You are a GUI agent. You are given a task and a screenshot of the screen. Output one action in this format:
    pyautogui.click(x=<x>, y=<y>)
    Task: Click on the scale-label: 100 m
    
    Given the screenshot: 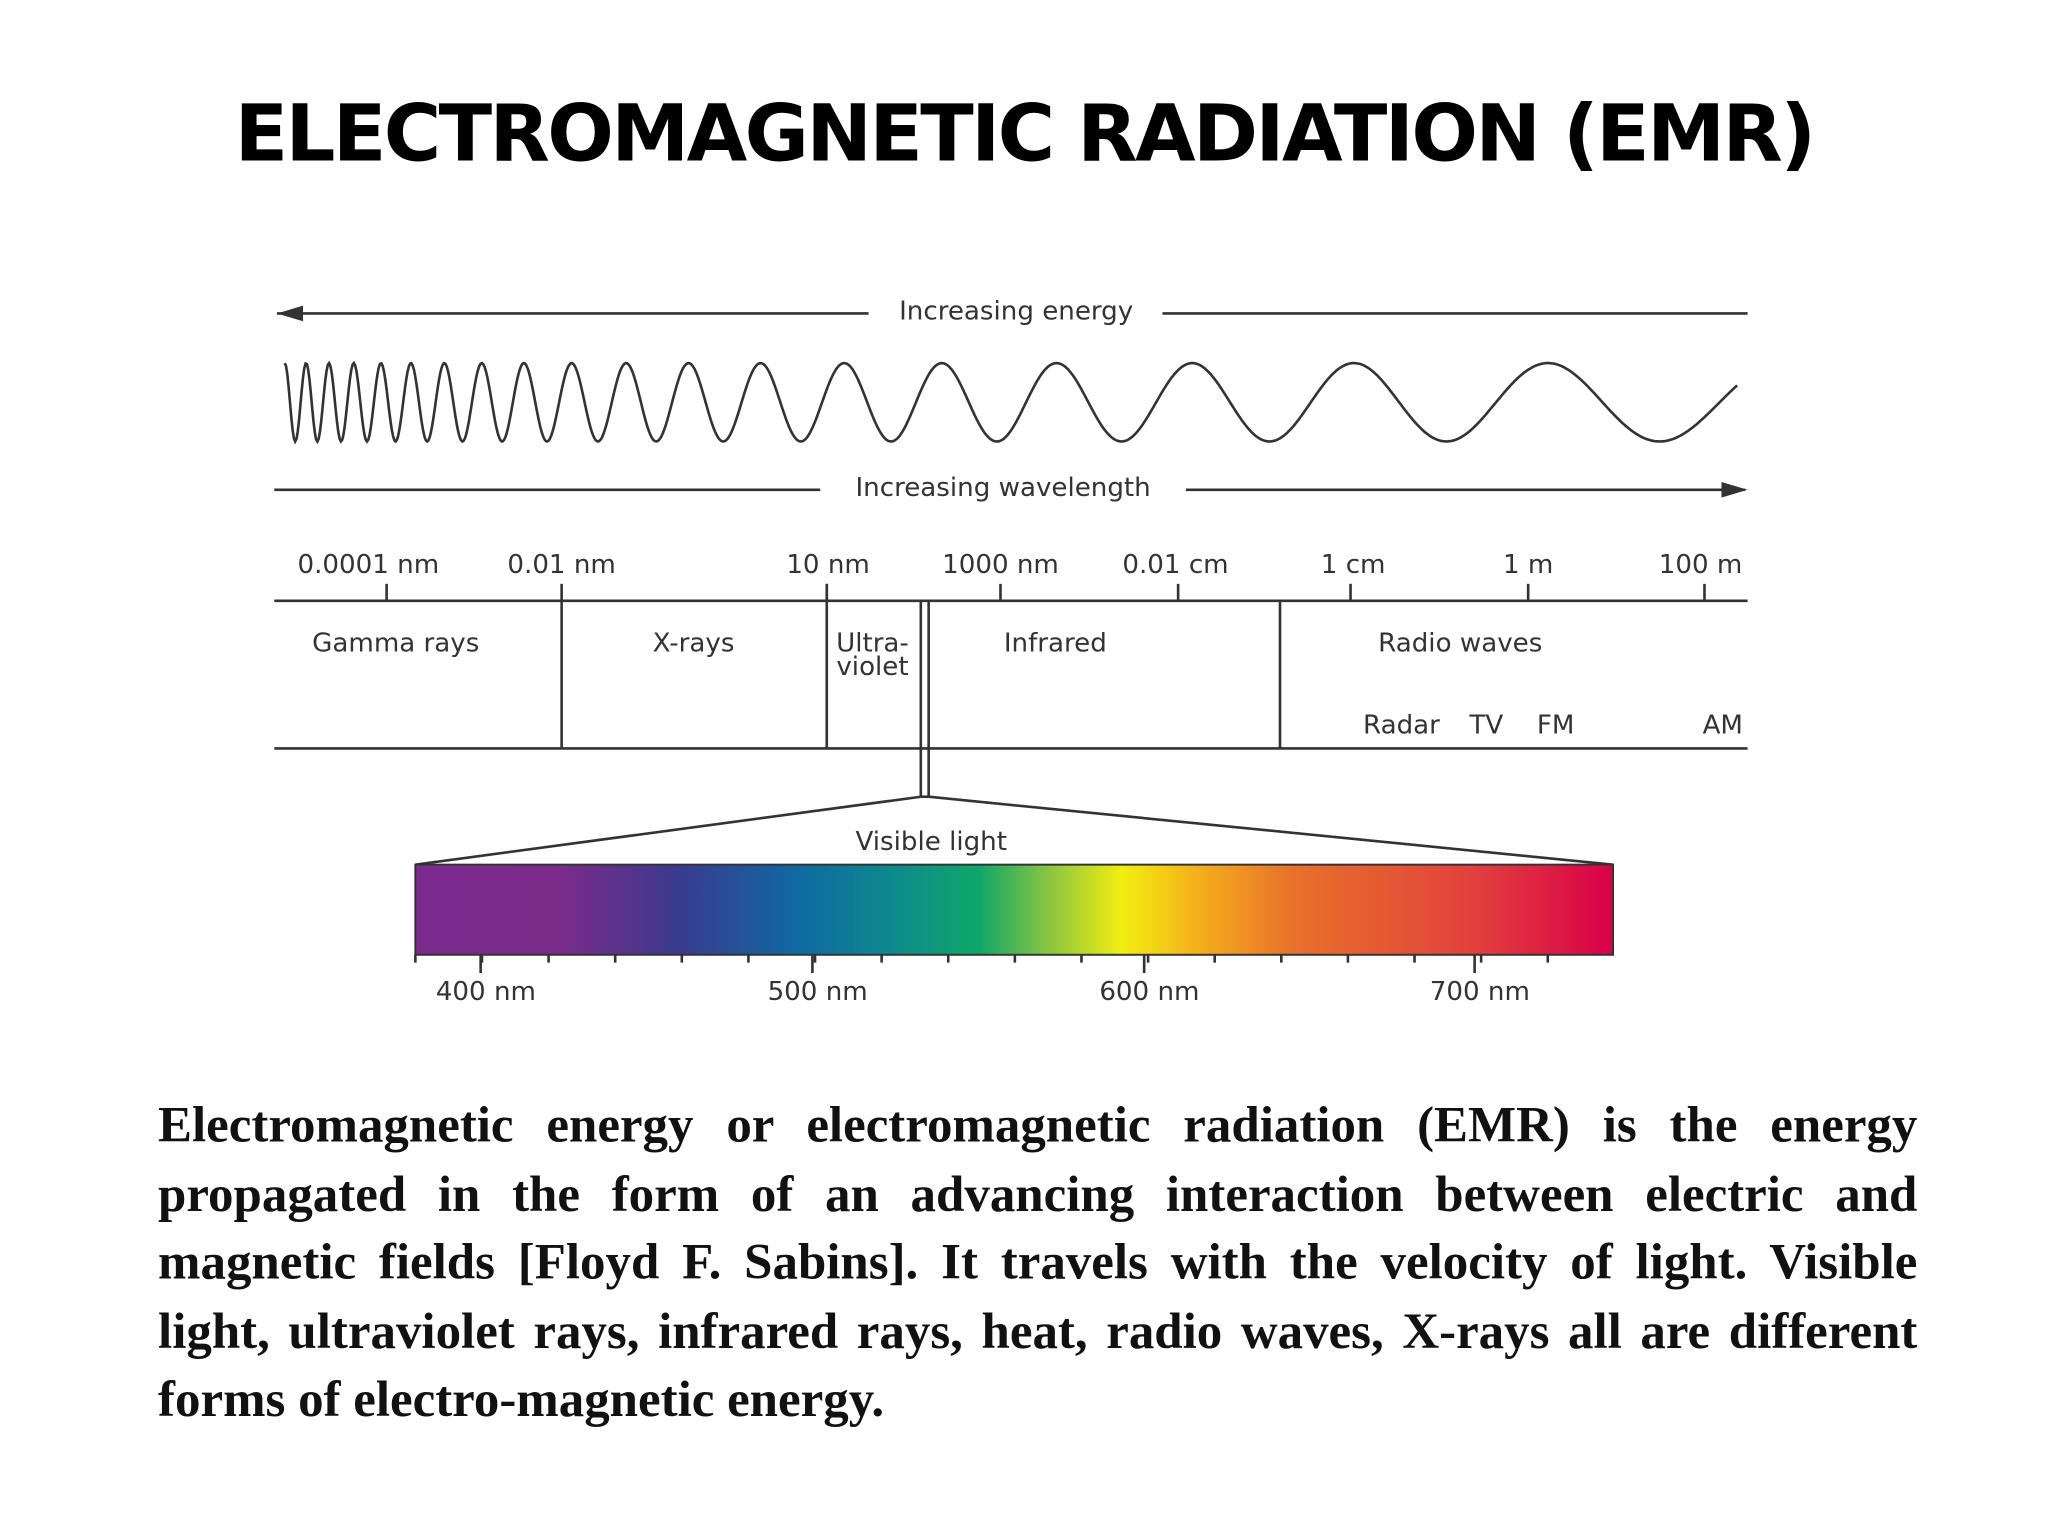 What is the action you would take?
    pyautogui.click(x=1701, y=565)
    